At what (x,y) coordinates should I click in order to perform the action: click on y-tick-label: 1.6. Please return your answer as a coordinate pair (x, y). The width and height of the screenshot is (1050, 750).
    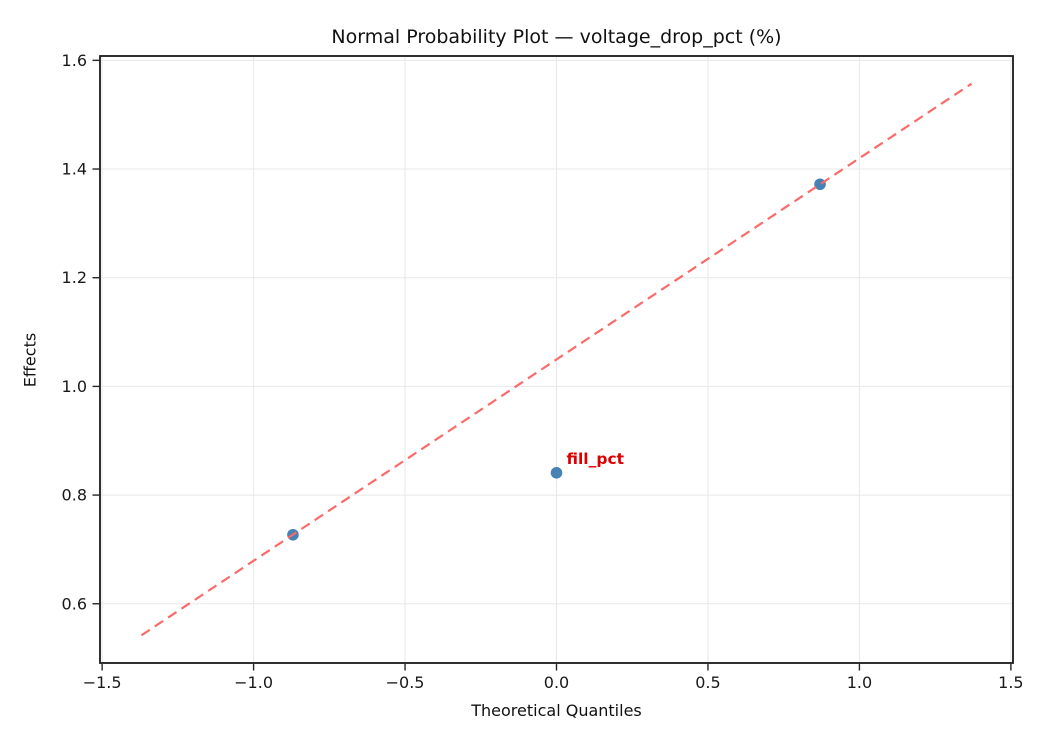
    Looking at the image, I should click on (74, 60).